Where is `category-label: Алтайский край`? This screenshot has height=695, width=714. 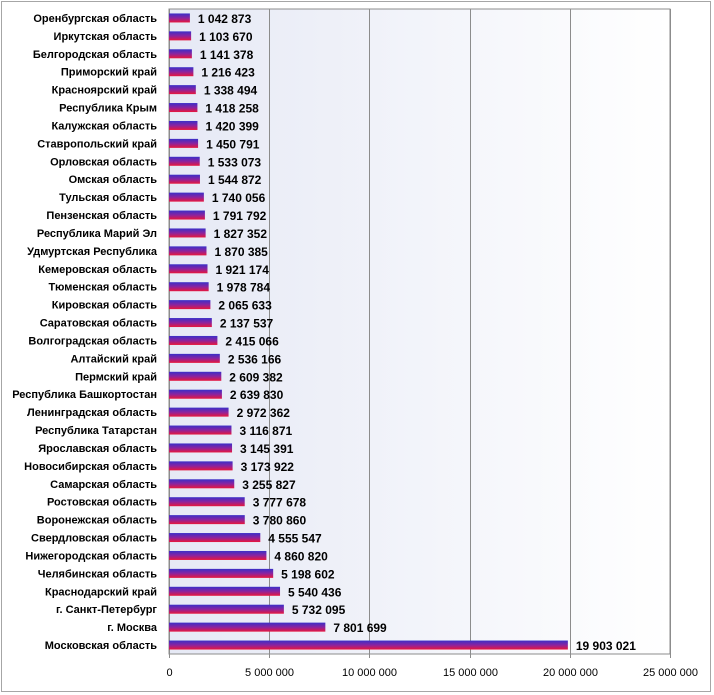
category-label: Алтайский край is located at coordinates (113, 359).